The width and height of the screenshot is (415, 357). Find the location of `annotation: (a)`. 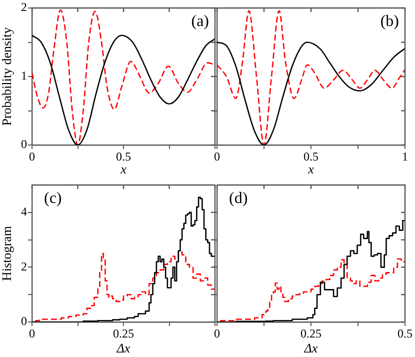

annotation: (a) is located at coordinates (200, 21).